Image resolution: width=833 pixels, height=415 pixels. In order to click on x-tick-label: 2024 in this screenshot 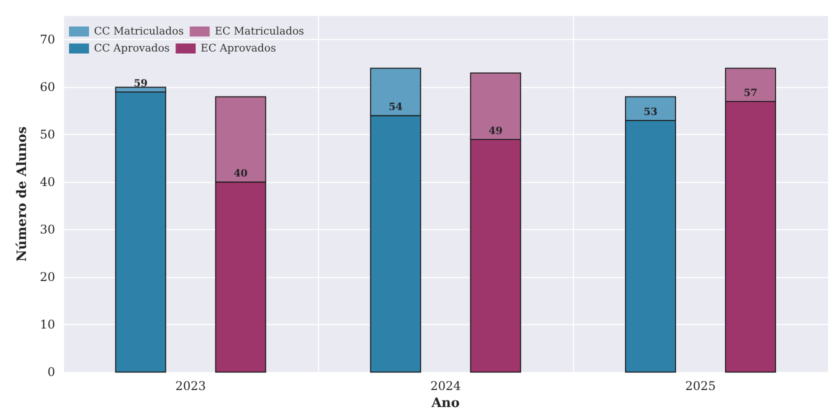, I will do `click(446, 386)`.